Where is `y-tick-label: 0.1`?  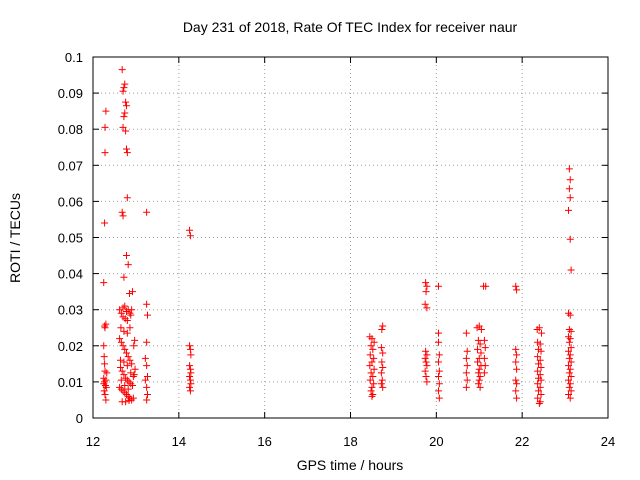 y-tick-label: 0.1 is located at coordinates (74, 57).